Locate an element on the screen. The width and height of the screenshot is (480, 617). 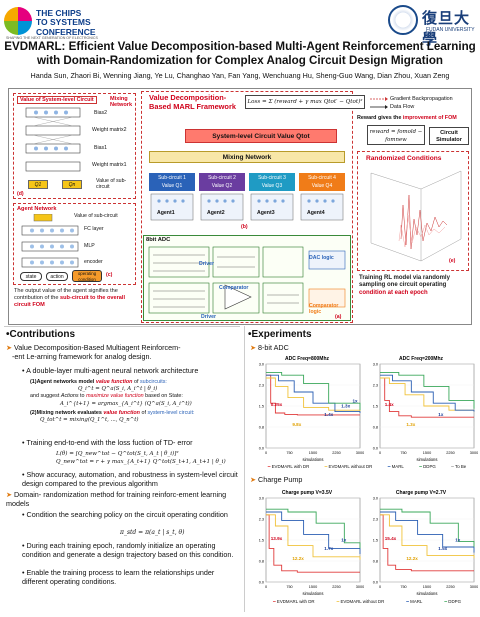
mix-eq: Q_tot^t = mixing(Q_1^t, ..., Q_n^t) is located at coordinates (135, 420).